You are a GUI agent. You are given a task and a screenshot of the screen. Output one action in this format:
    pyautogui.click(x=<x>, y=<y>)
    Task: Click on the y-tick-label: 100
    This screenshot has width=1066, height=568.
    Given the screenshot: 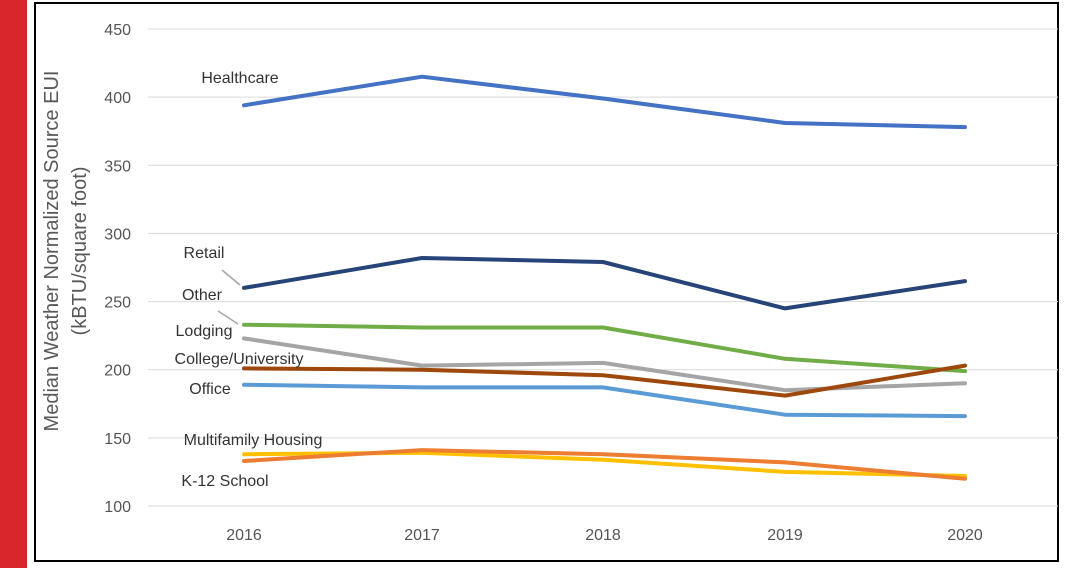 What is the action you would take?
    pyautogui.click(x=117, y=507)
    